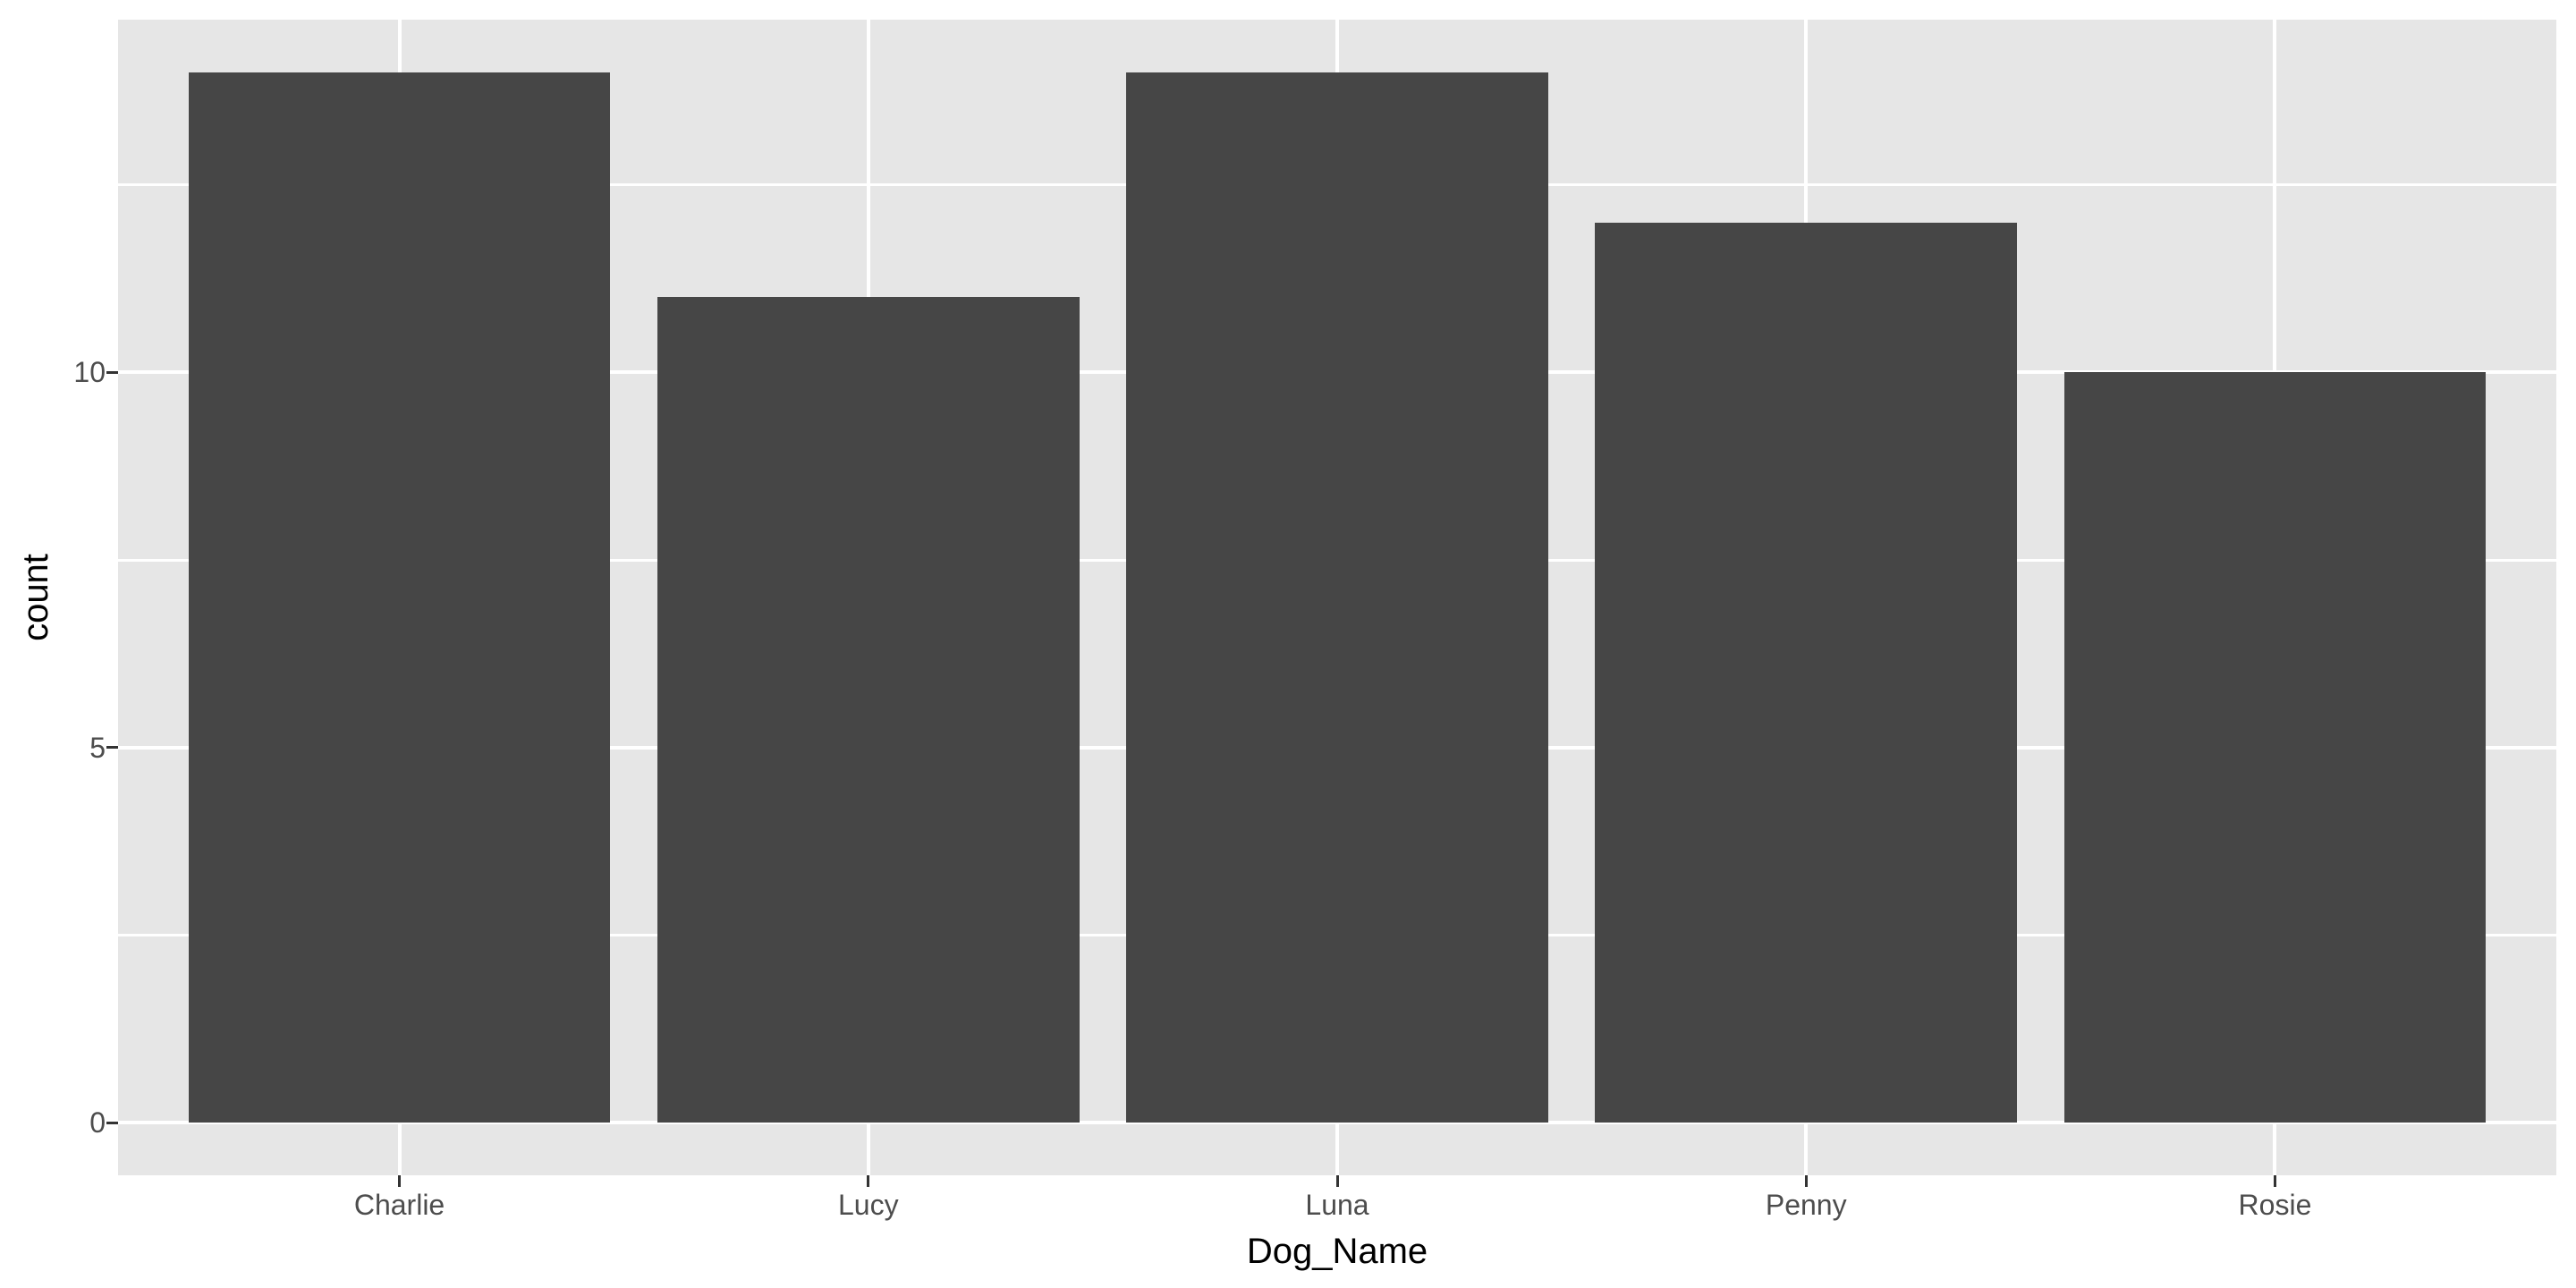 Image resolution: width=2576 pixels, height=1288 pixels. What do you see at coordinates (399, 1205) in the screenshot?
I see `x-tick-label-charlie: Charlie` at bounding box center [399, 1205].